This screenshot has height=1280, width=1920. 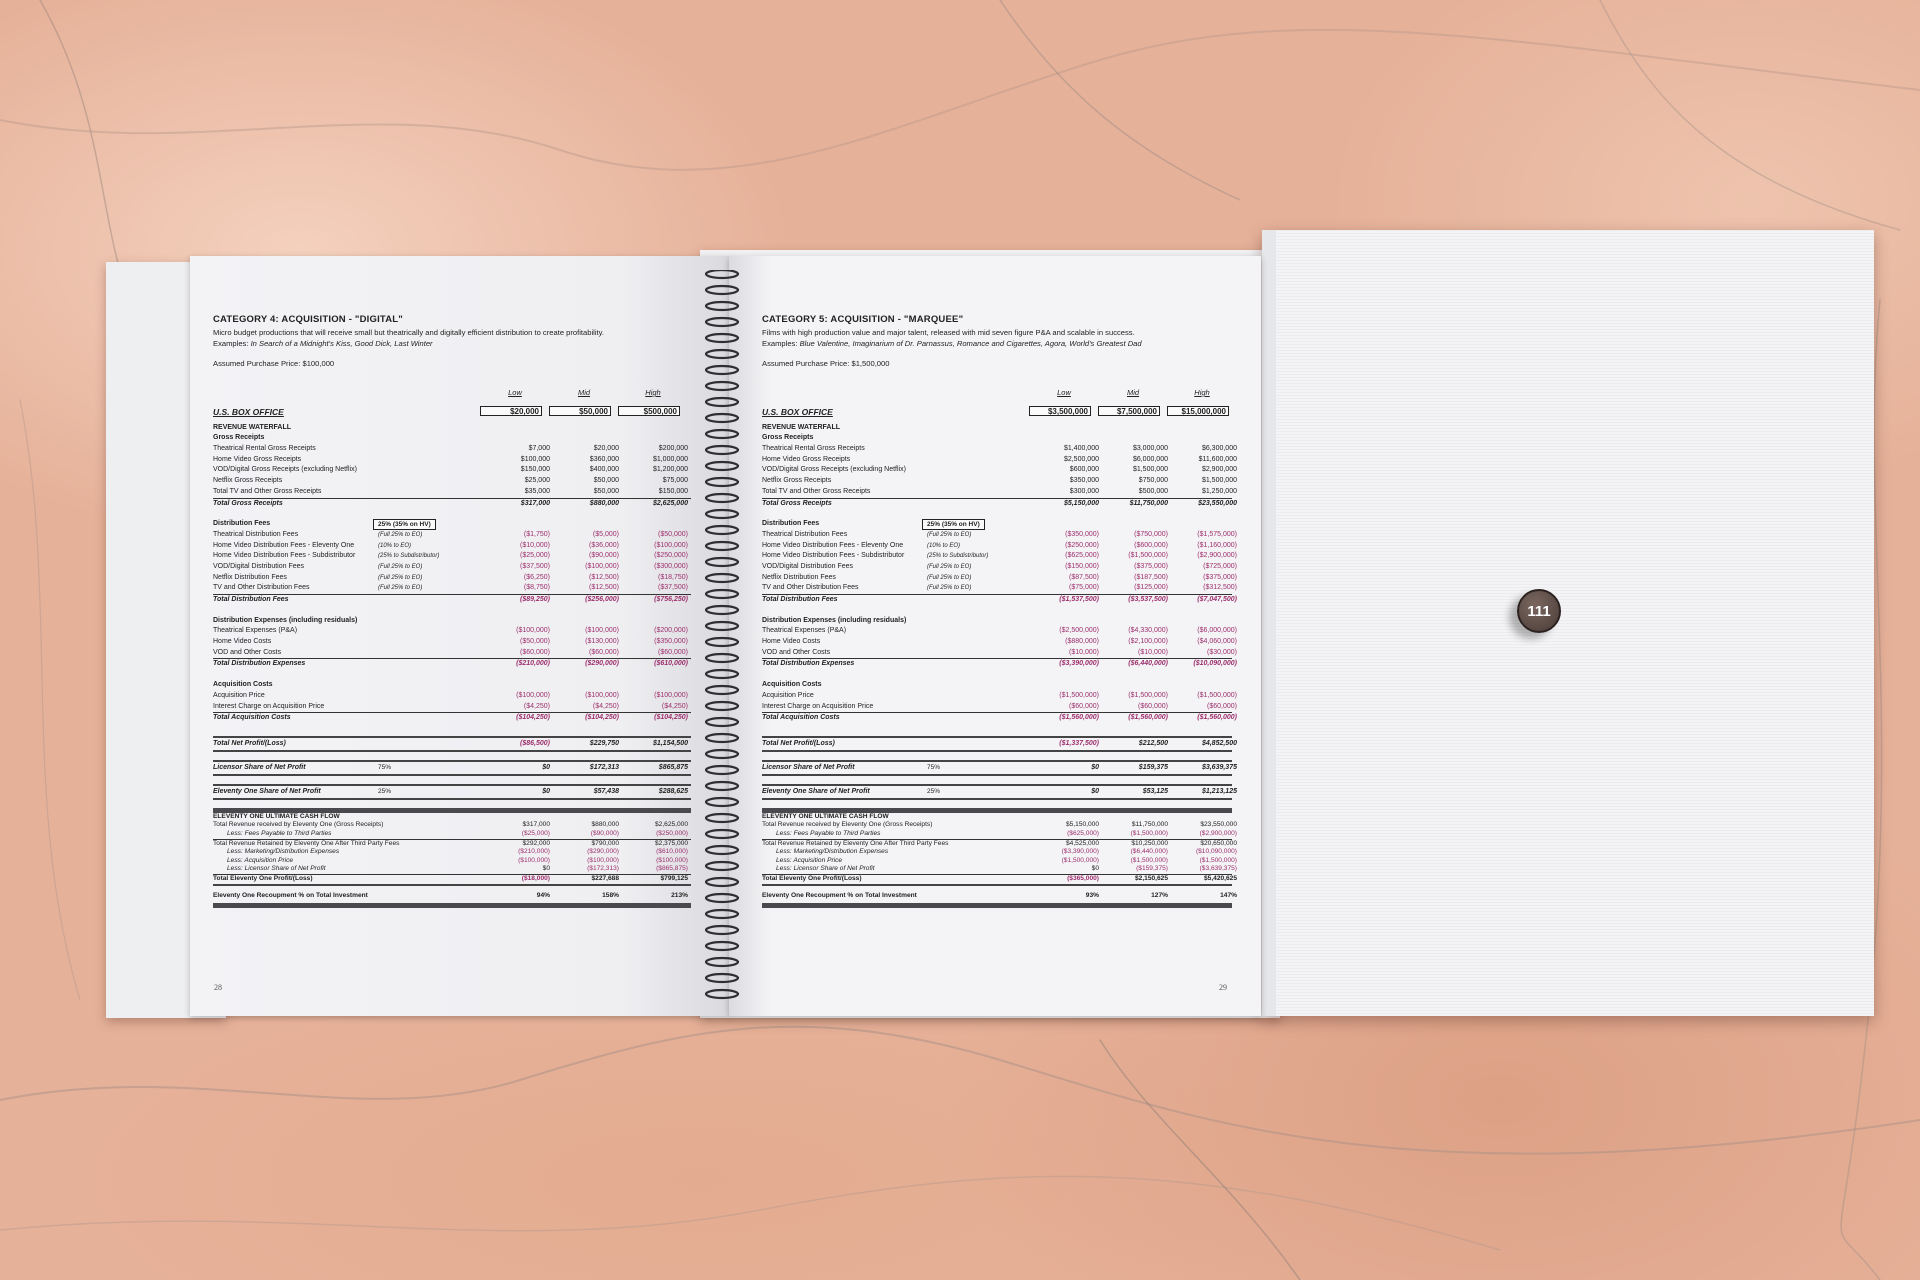 I want to click on fee-rate-box: 25% (35% on HV), so click(x=953, y=525).